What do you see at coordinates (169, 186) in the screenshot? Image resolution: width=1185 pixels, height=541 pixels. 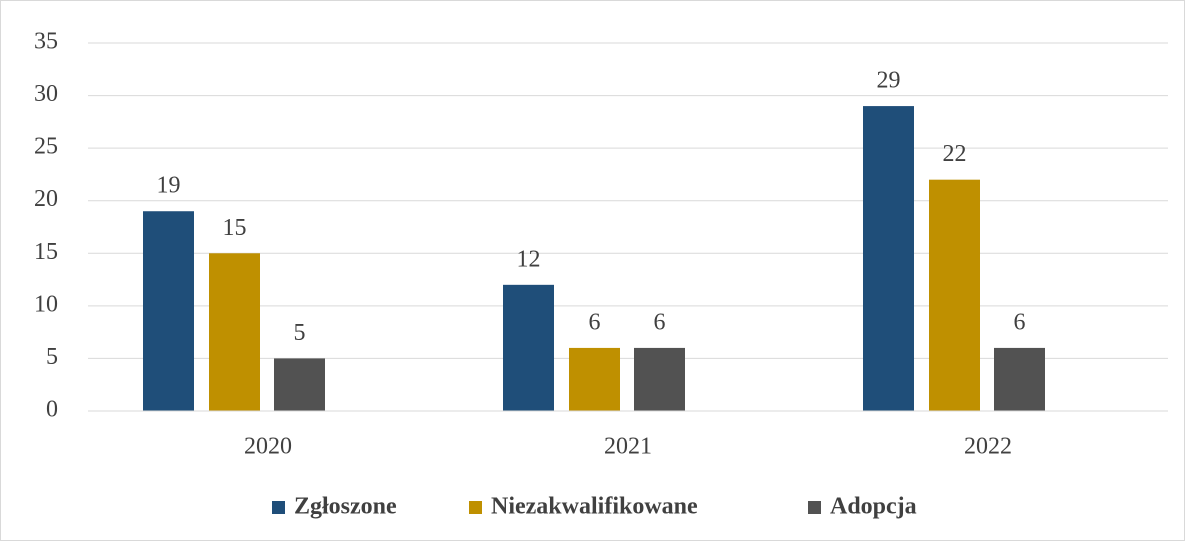 I see `data-label: 19` at bounding box center [169, 186].